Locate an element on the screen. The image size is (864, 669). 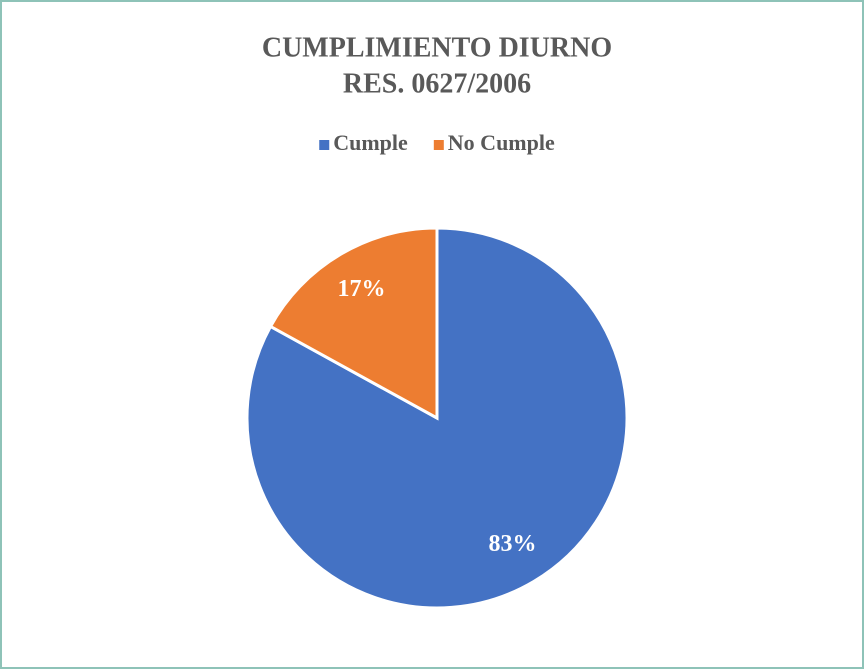
legend-label: No Cumple is located at coordinates (501, 142).